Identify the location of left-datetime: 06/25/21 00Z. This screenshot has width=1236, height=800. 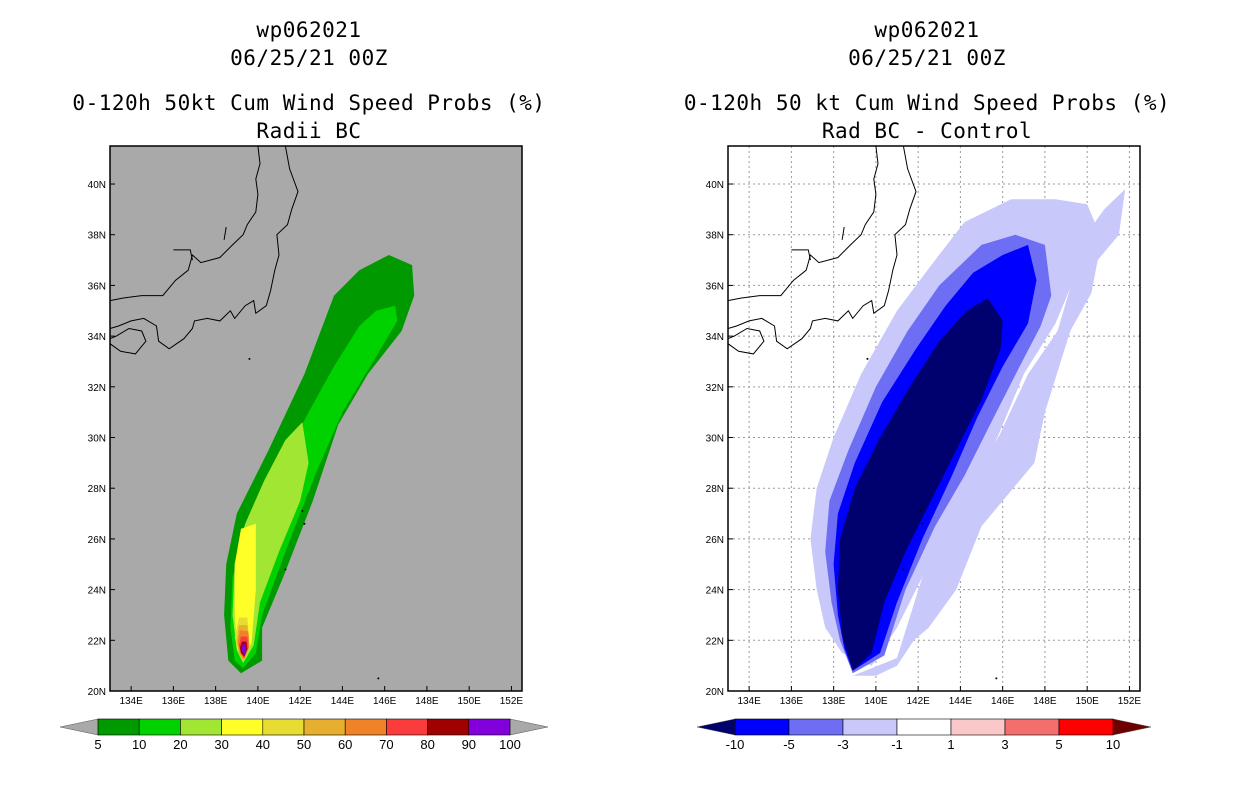
(309, 58).